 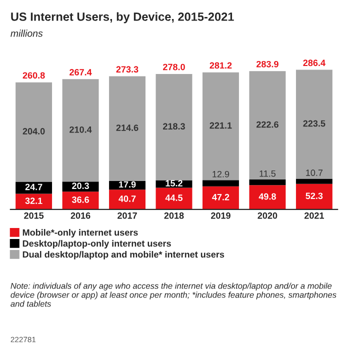 I want to click on data-label: 47.2, so click(x=221, y=197).